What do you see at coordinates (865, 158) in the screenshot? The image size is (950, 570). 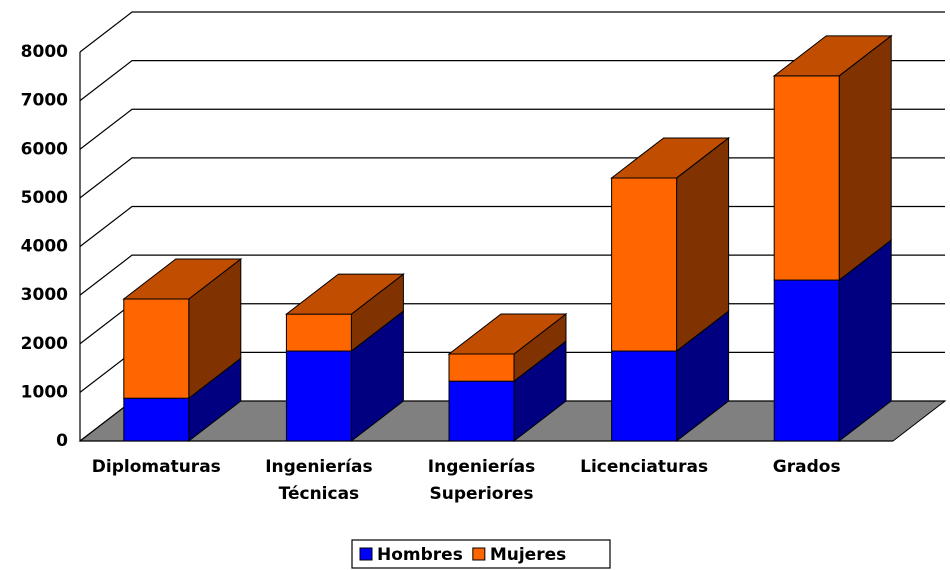 I see `bar-side` at bounding box center [865, 158].